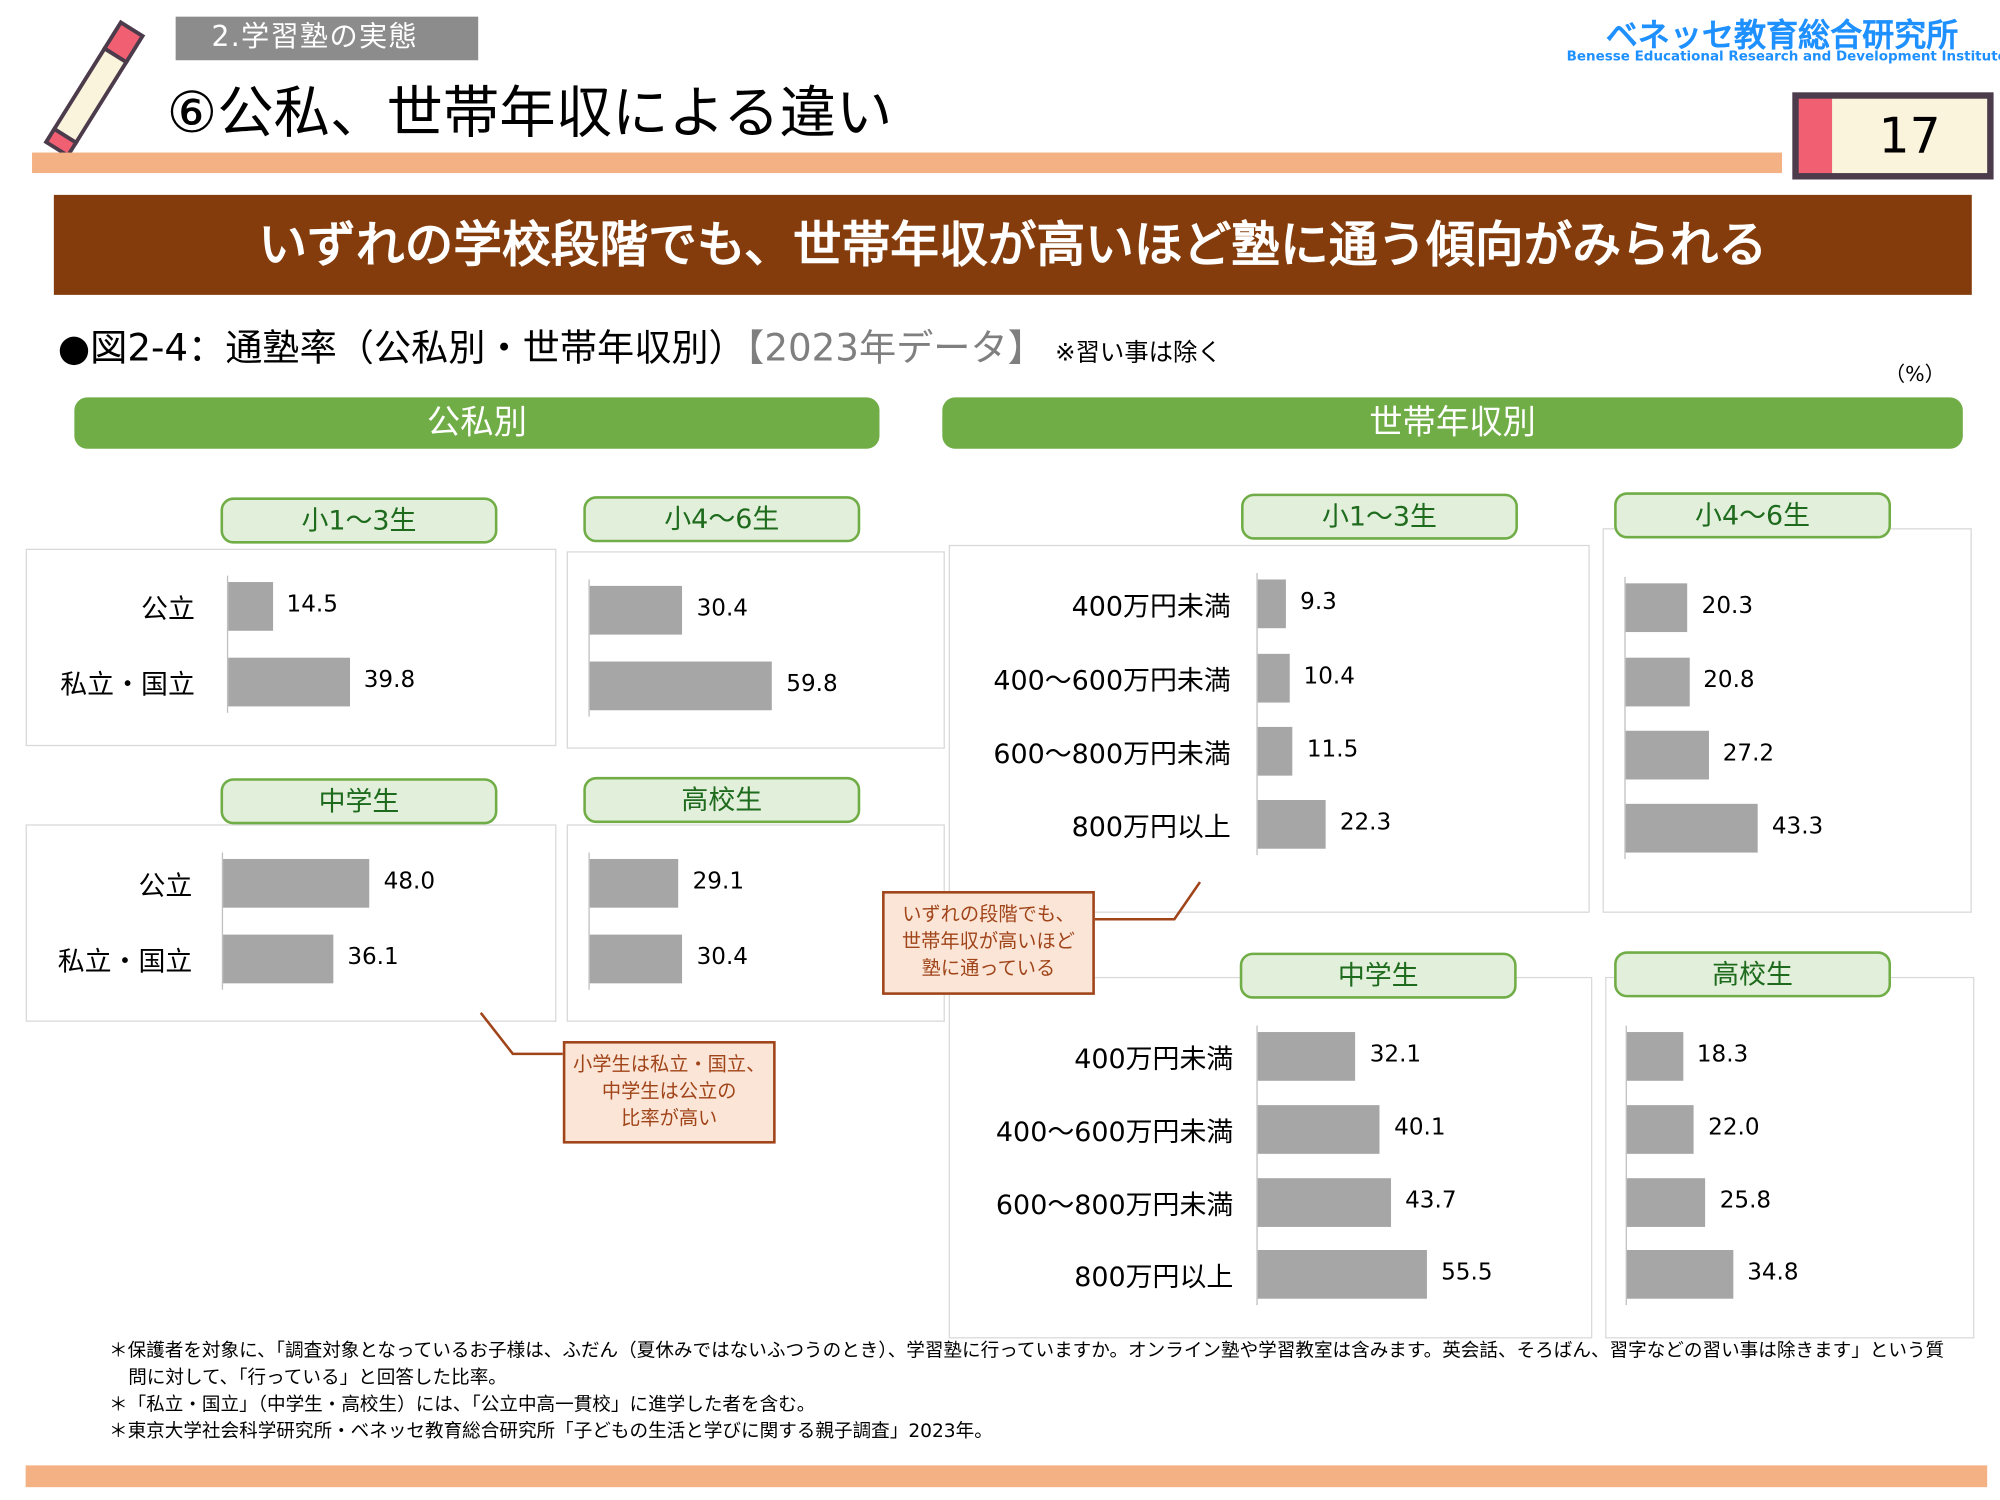 The width and height of the screenshot is (2000, 1500). What do you see at coordinates (1431, 1201) in the screenshot?
I see `value-label: 43.7` at bounding box center [1431, 1201].